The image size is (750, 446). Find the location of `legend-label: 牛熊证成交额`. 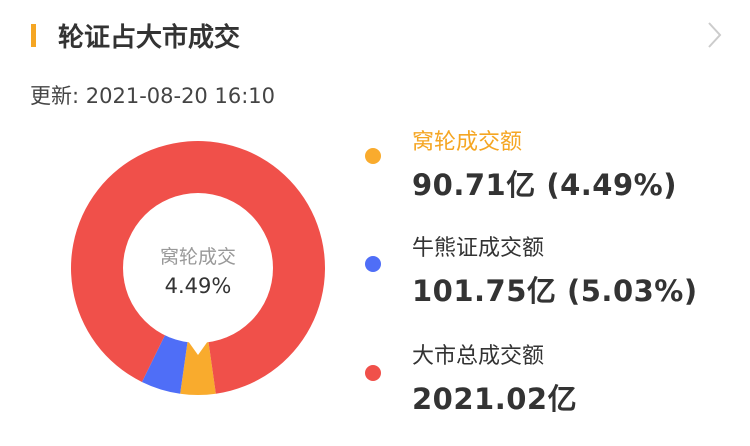

legend-label: 牛熊证成交额 is located at coordinates (478, 248).